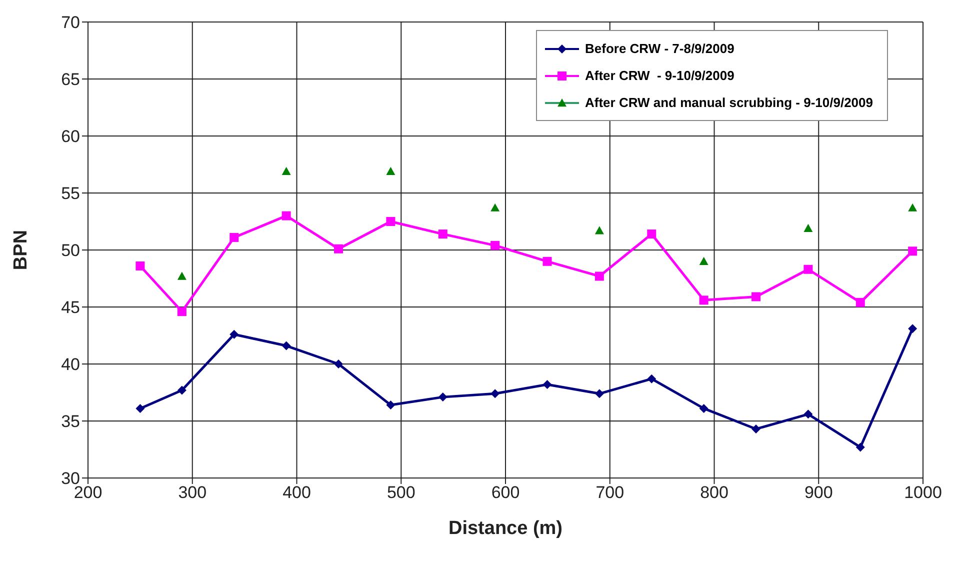 Image resolution: width=956 pixels, height=566 pixels. I want to click on y-tick-label: 60, so click(70, 136).